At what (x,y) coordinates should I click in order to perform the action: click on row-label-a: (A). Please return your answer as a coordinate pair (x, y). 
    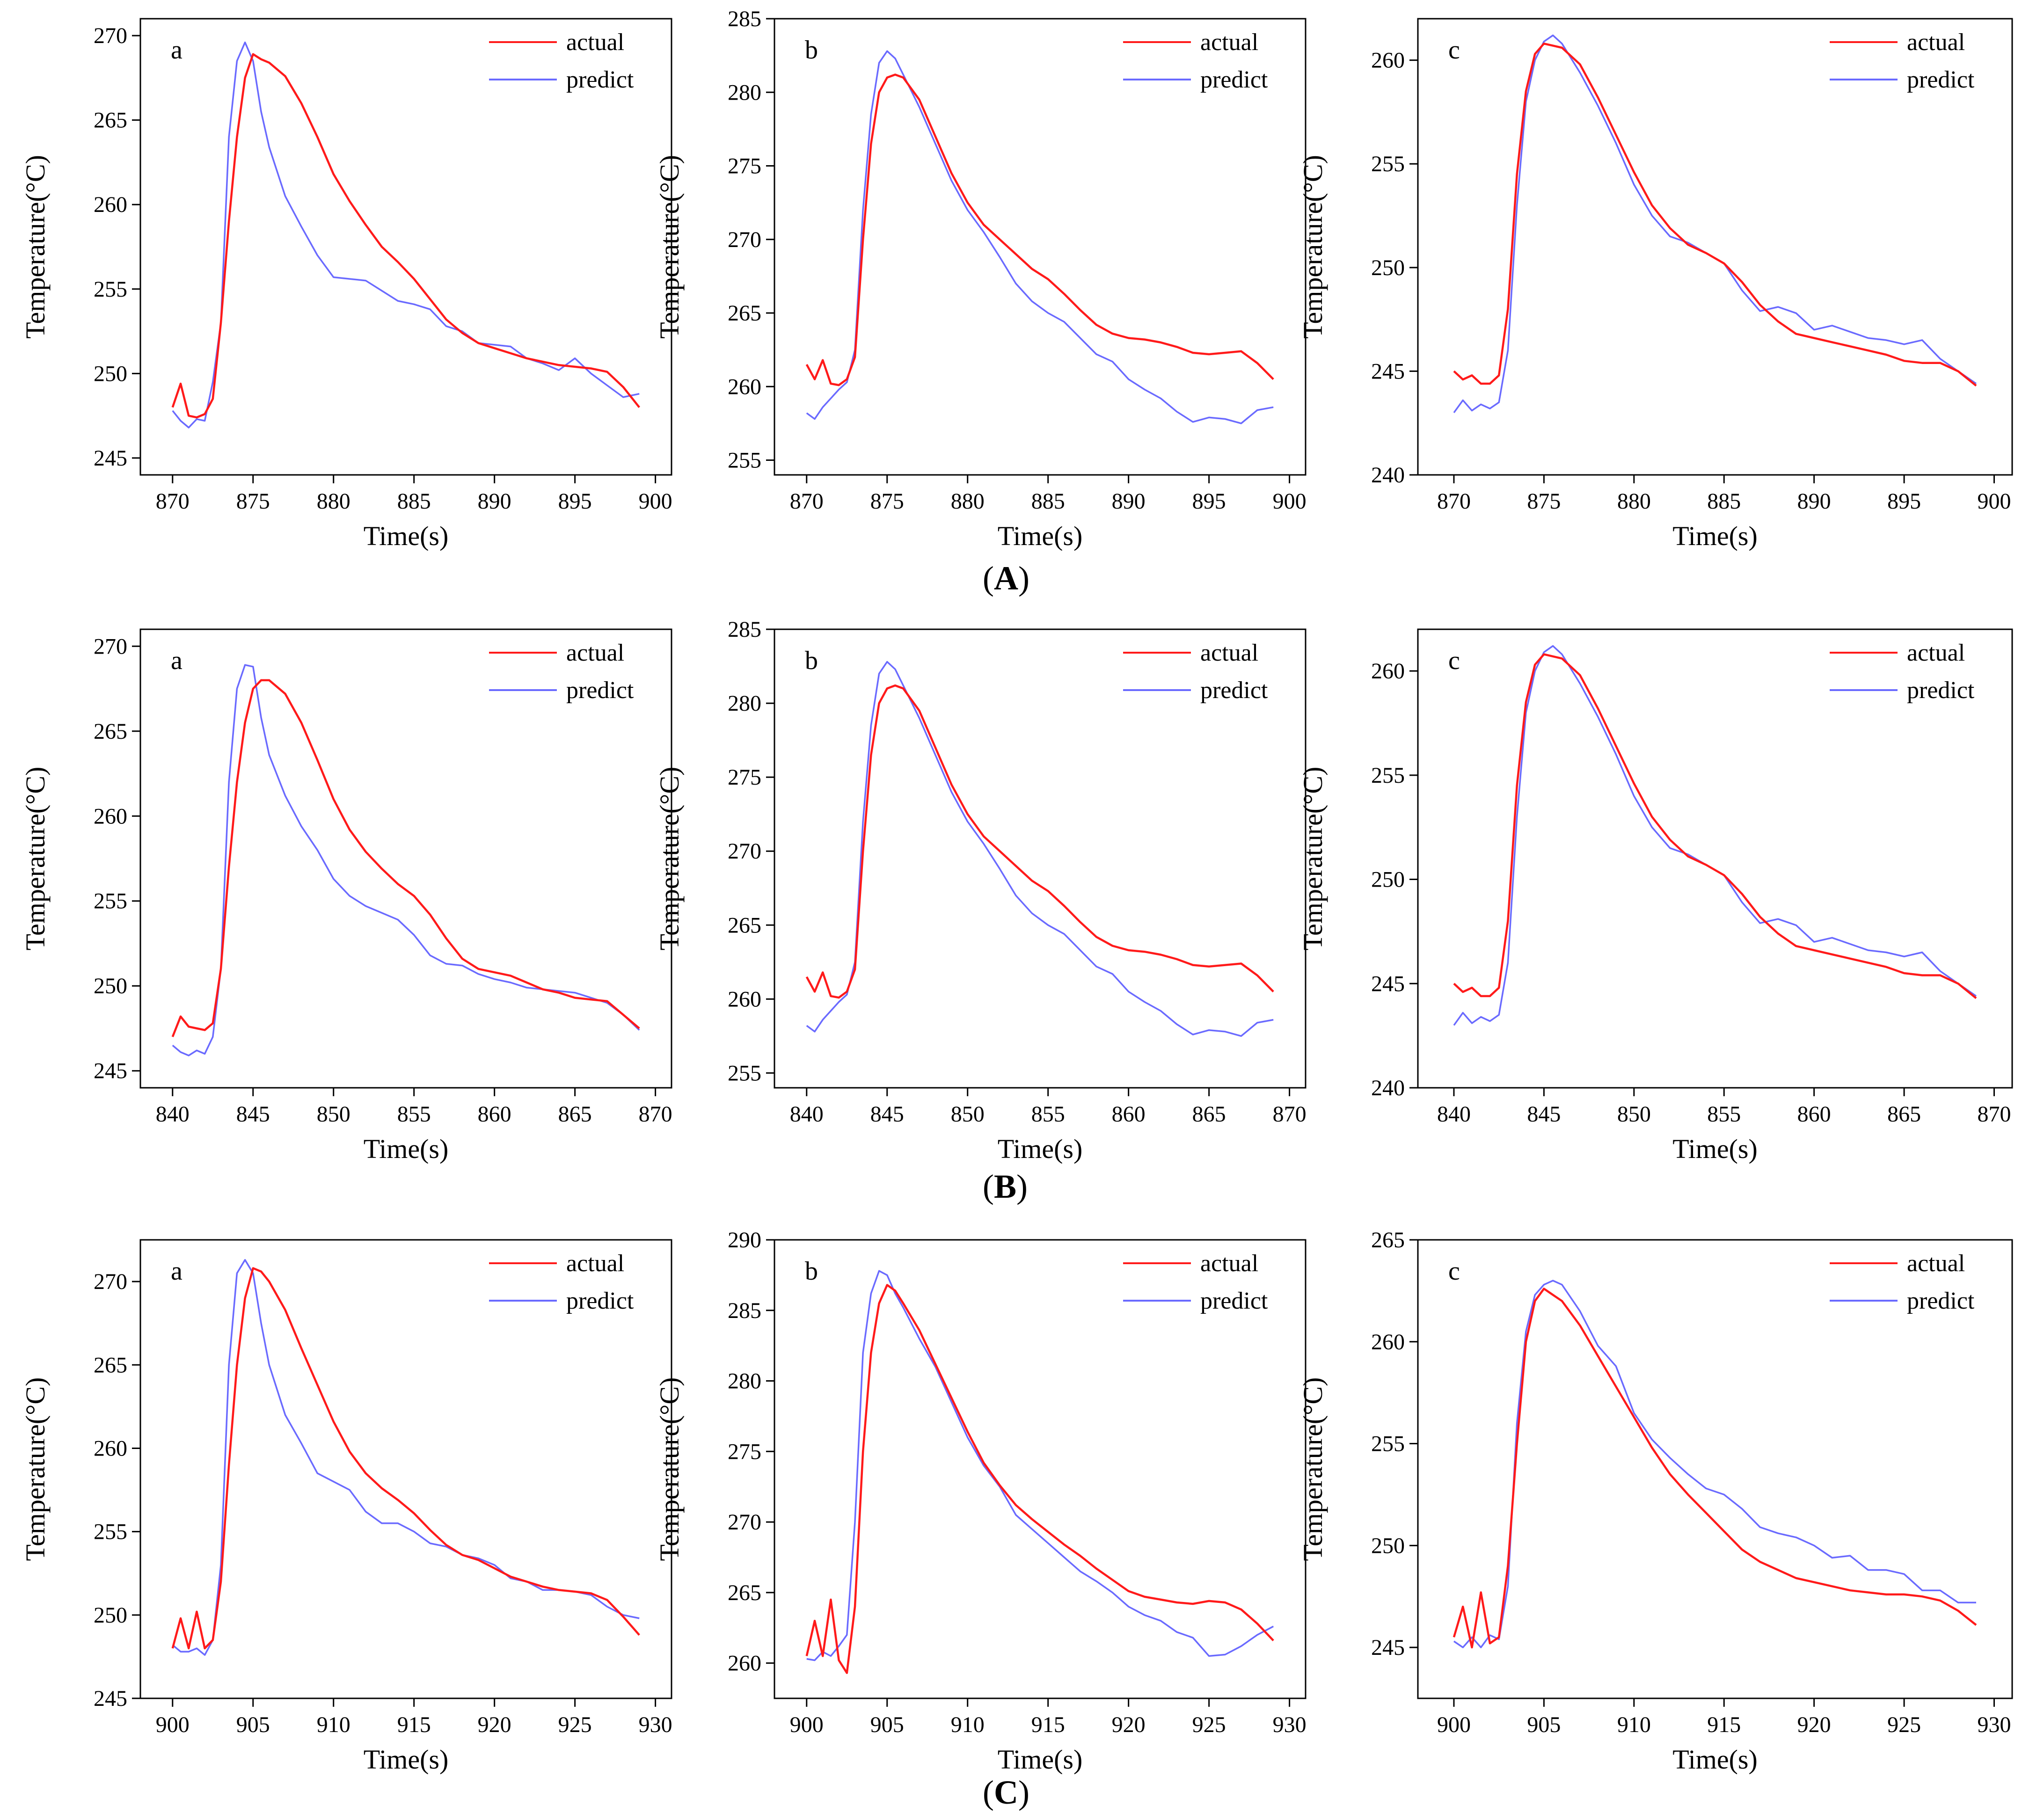
    Looking at the image, I should click on (1006, 578).